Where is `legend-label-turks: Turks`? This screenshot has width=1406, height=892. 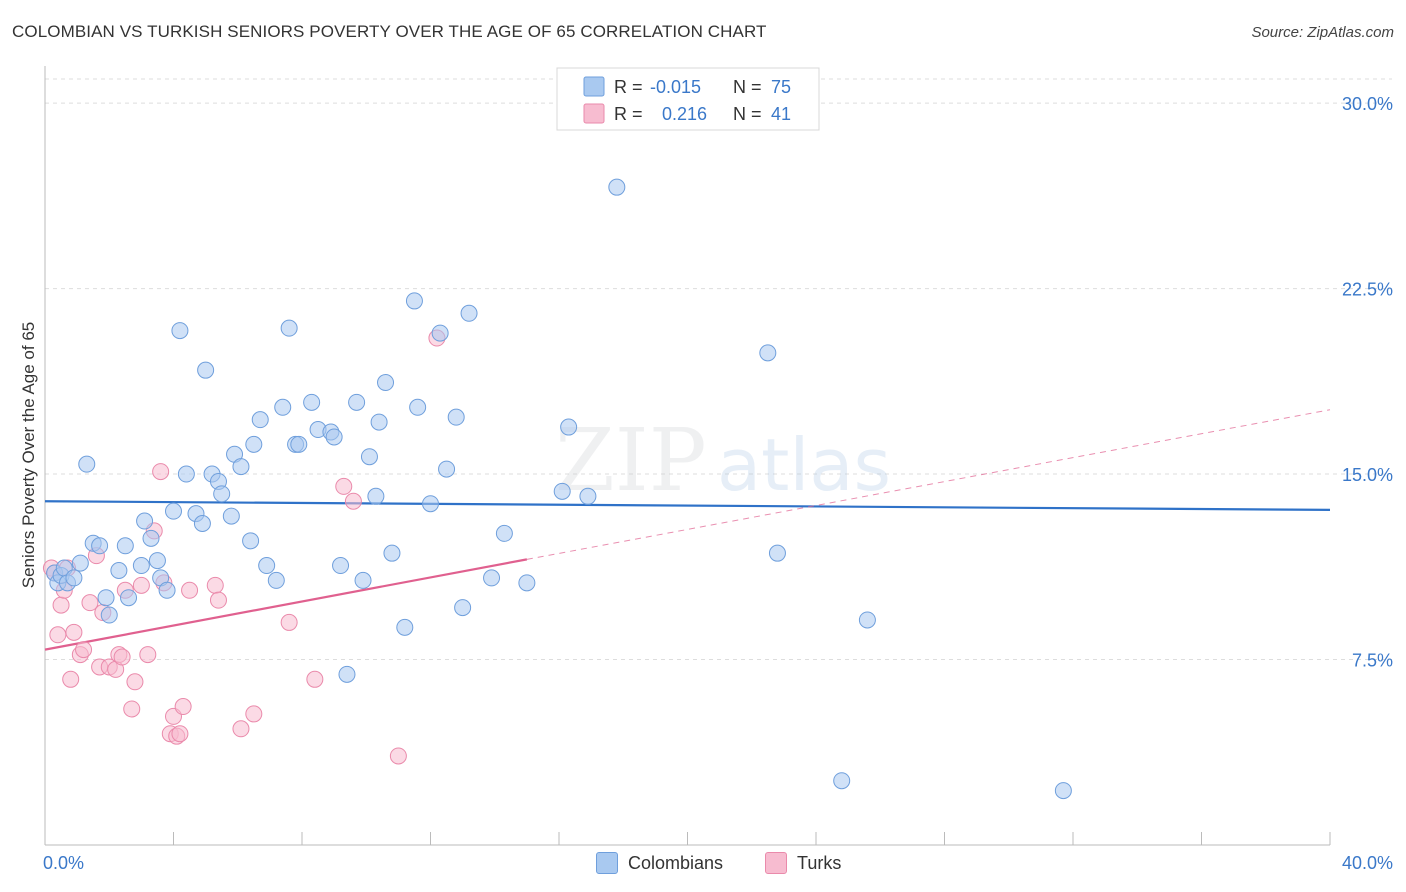 legend-label-turks: Turks is located at coordinates (819, 862).